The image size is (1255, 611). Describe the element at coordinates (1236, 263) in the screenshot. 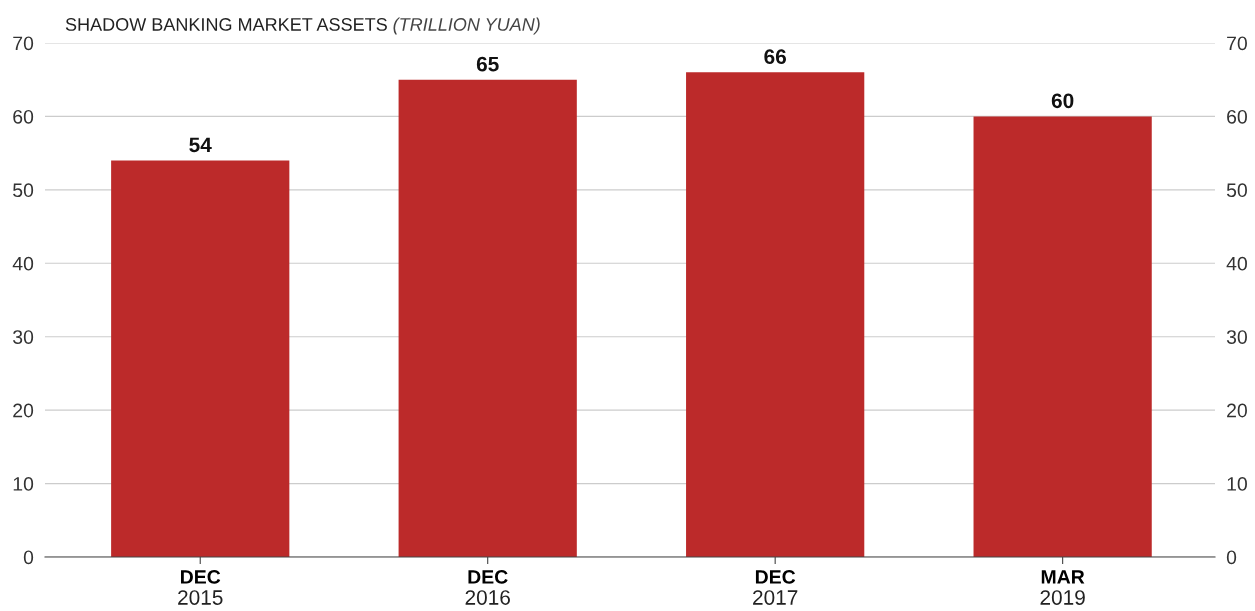

I see `y2-tick-label: 40` at that location.